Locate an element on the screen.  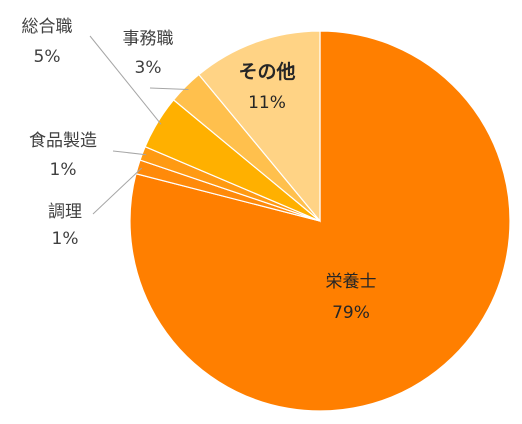
slice-label-shokuhin-seizo: 食品製造 is located at coordinates (63, 141).